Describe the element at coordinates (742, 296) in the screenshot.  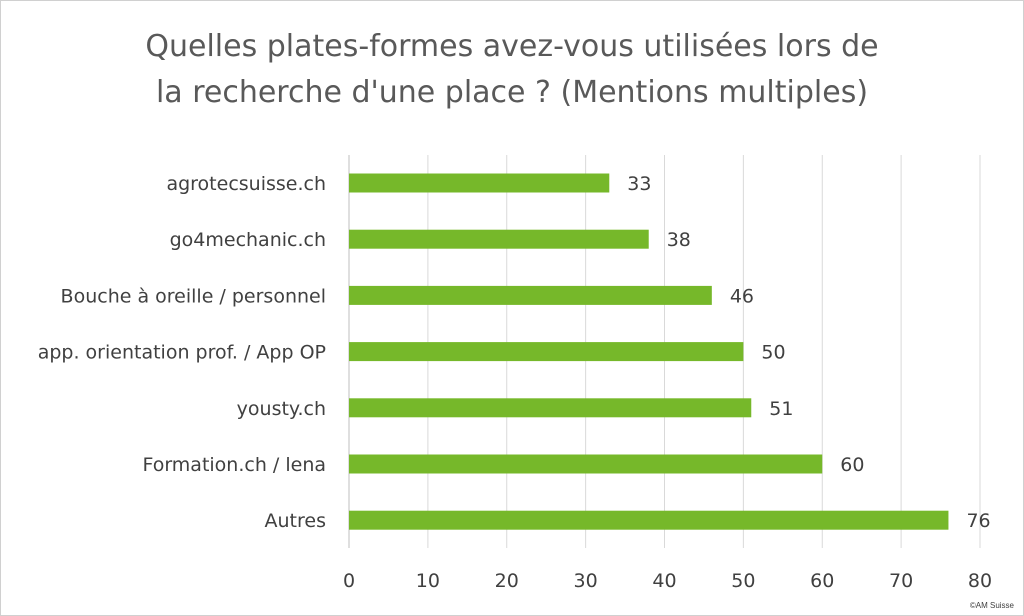
I see `data-label: 46` at that location.